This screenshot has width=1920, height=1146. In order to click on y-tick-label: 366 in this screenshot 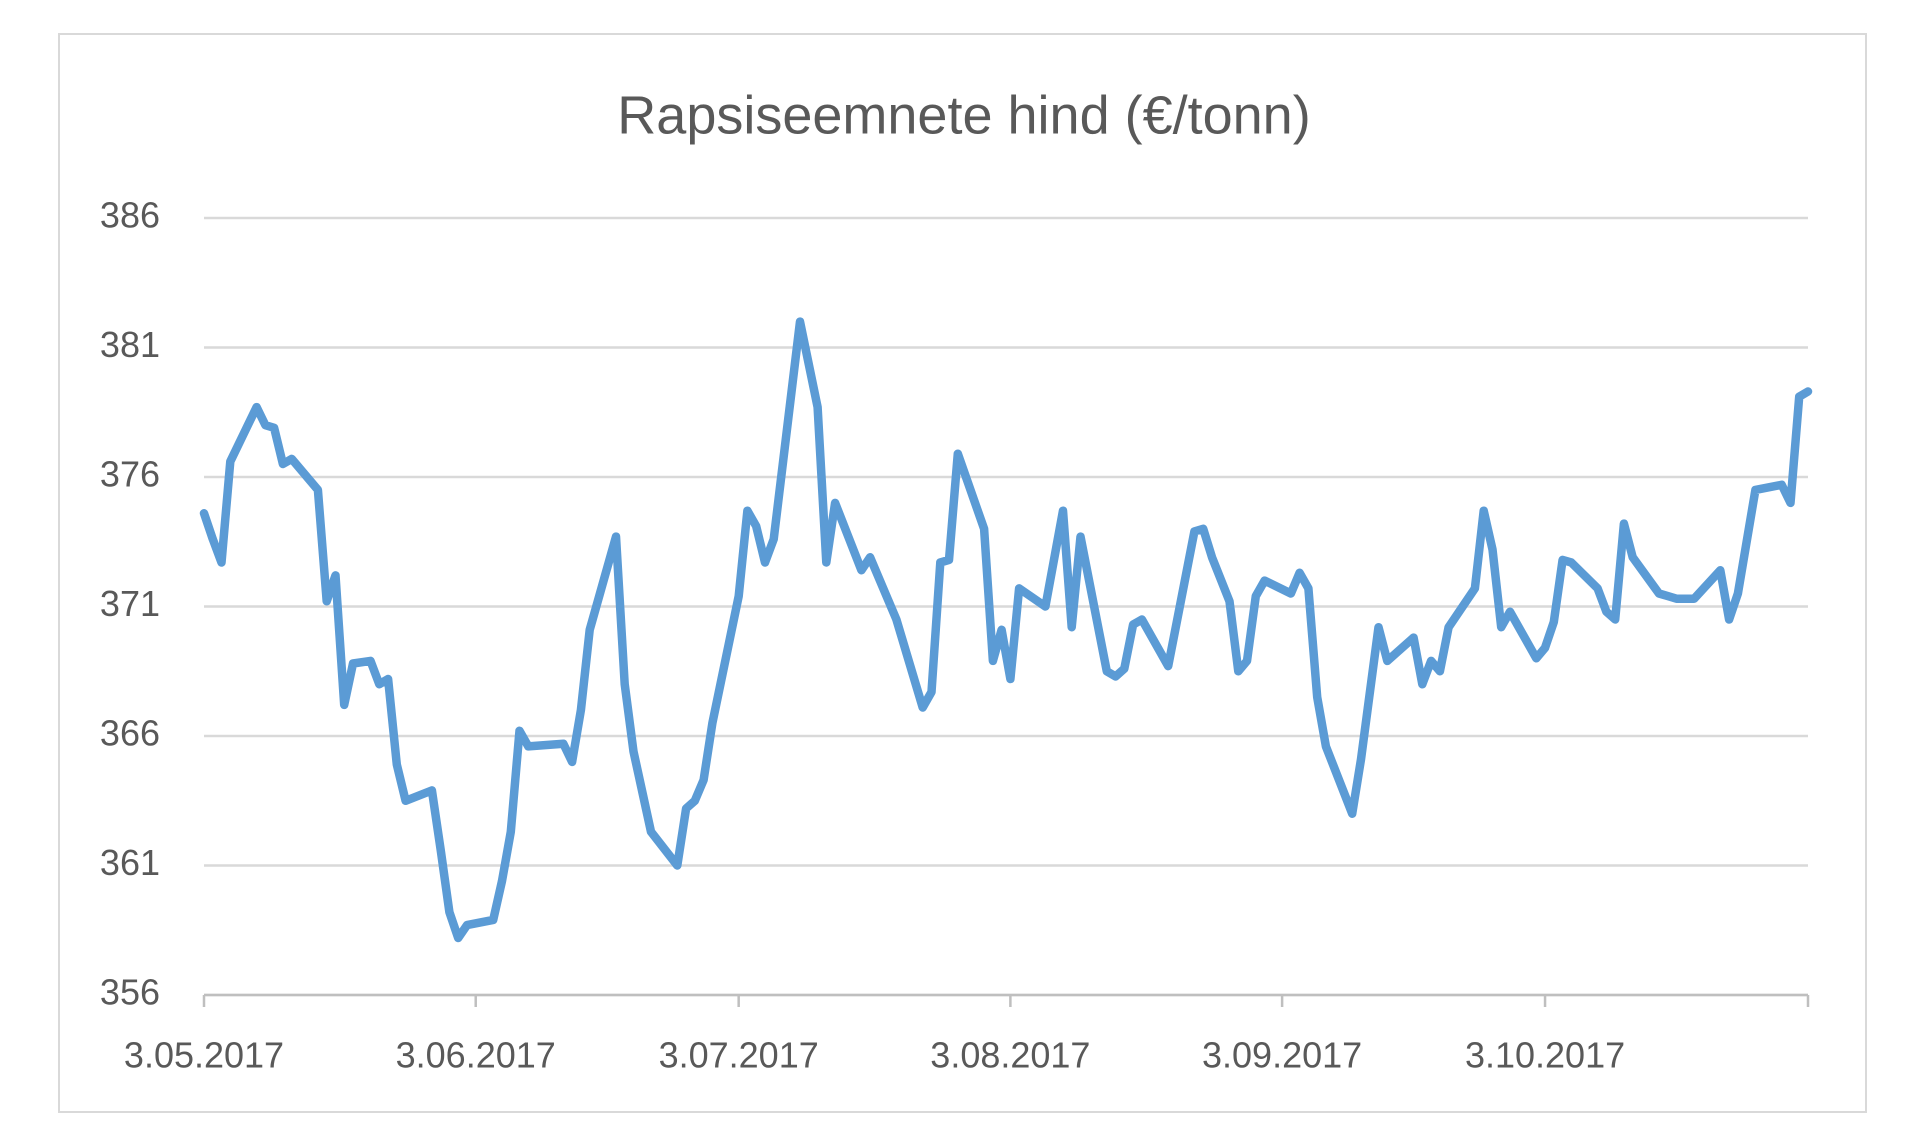, I will do `click(130, 733)`.